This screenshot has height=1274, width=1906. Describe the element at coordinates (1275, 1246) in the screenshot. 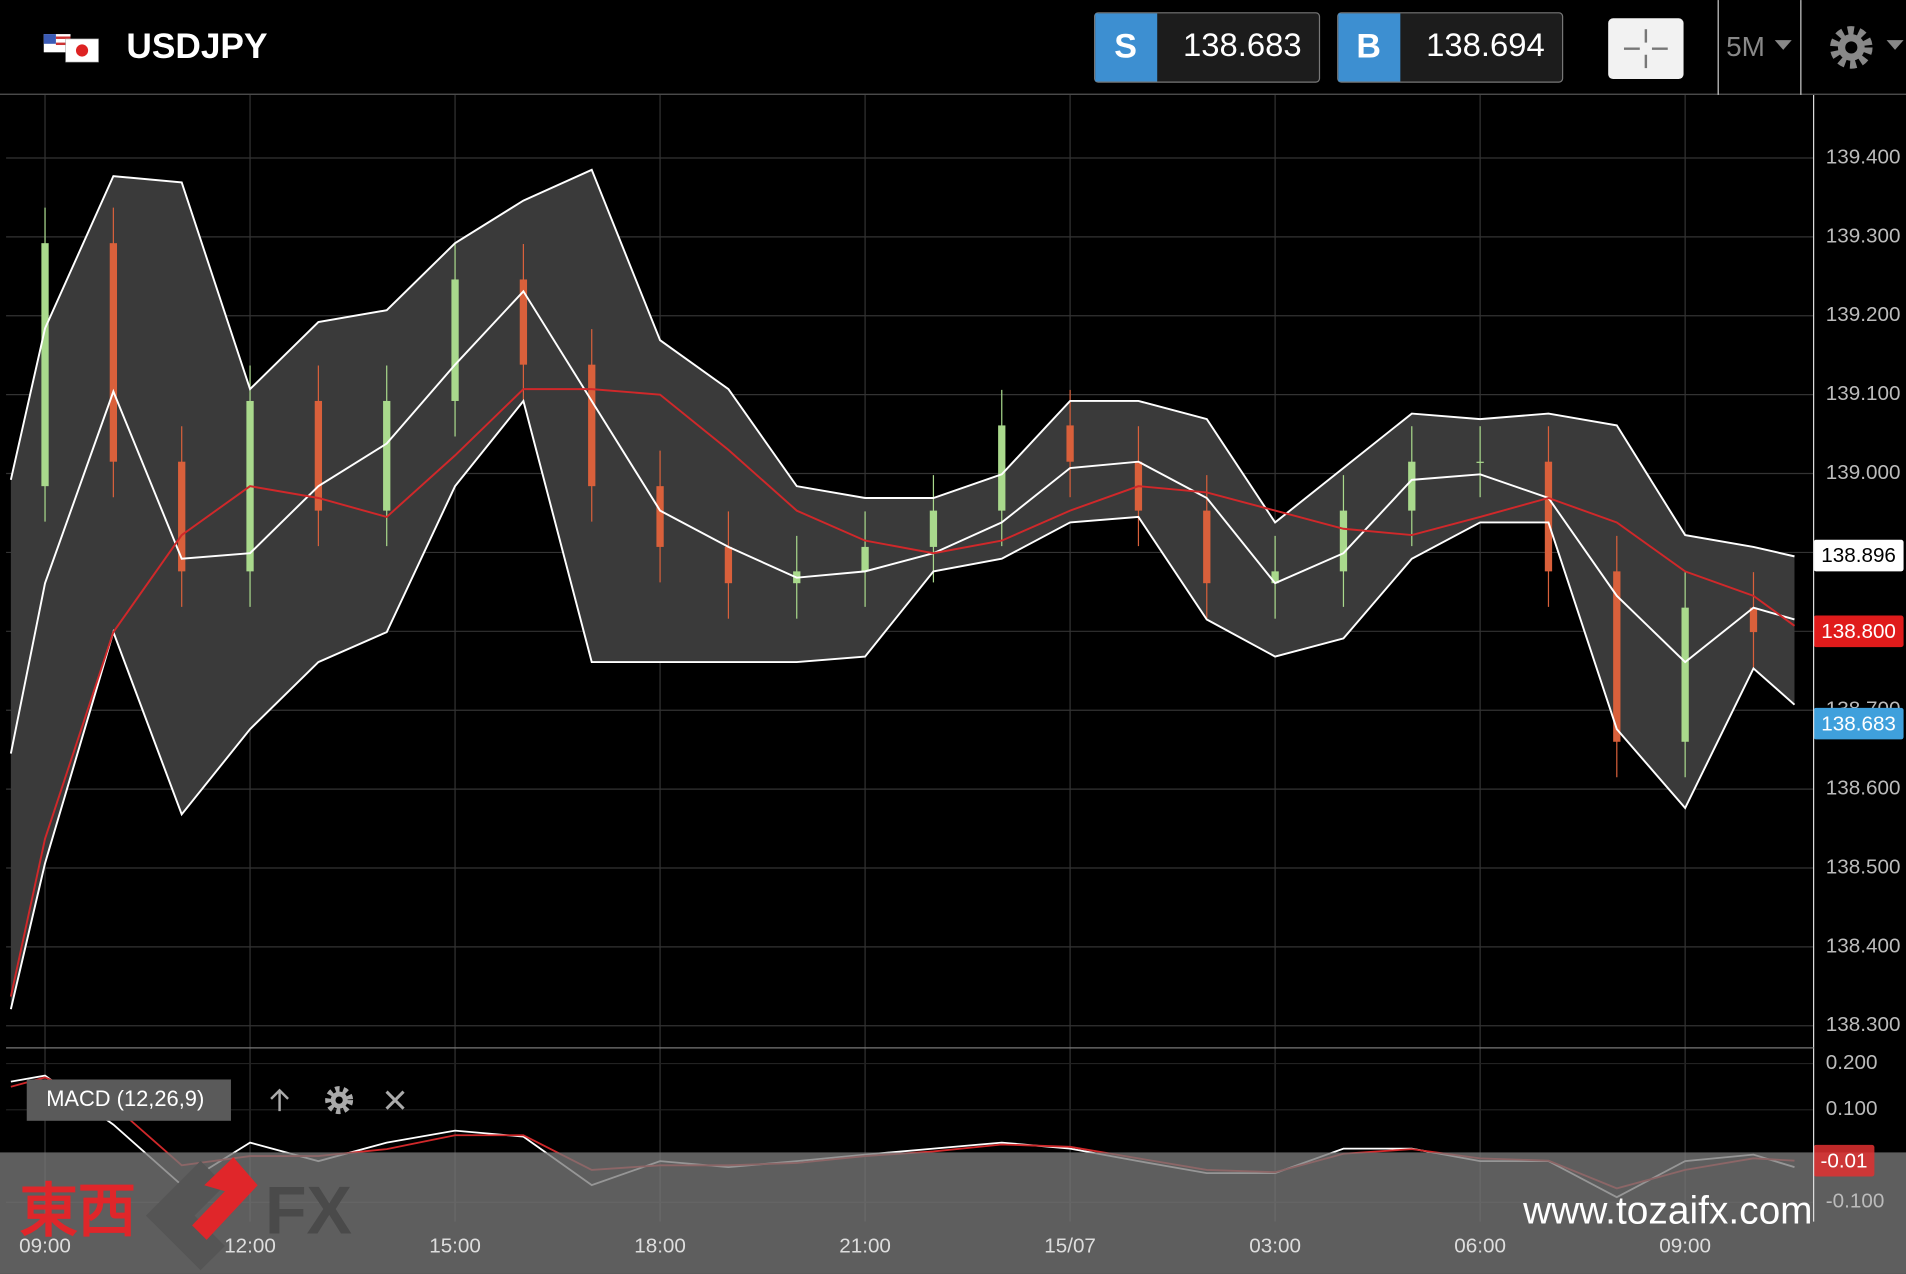

I see `x-tick-label: 03:00` at that location.